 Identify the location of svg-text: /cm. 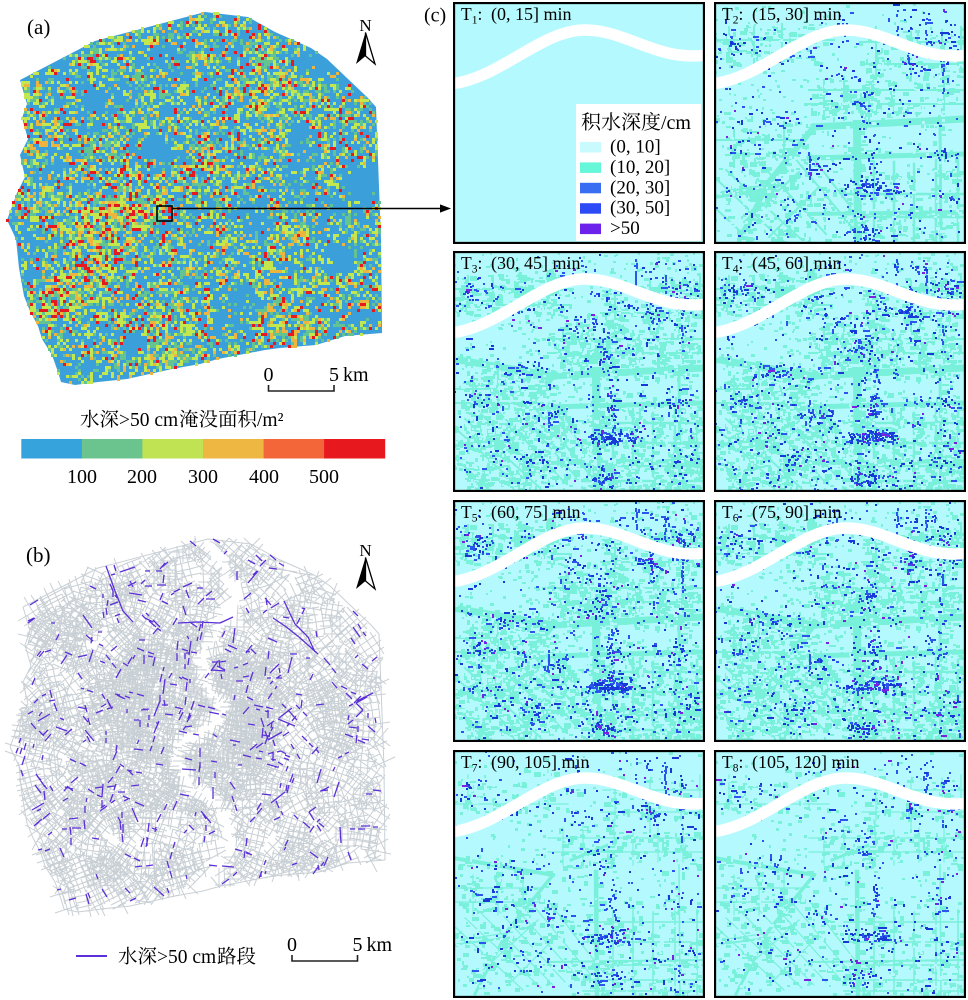
(676, 123).